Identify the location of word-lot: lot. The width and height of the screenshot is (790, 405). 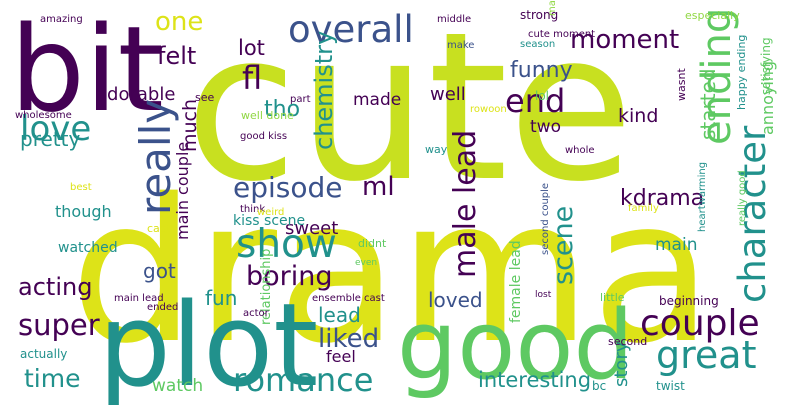
(251, 48).